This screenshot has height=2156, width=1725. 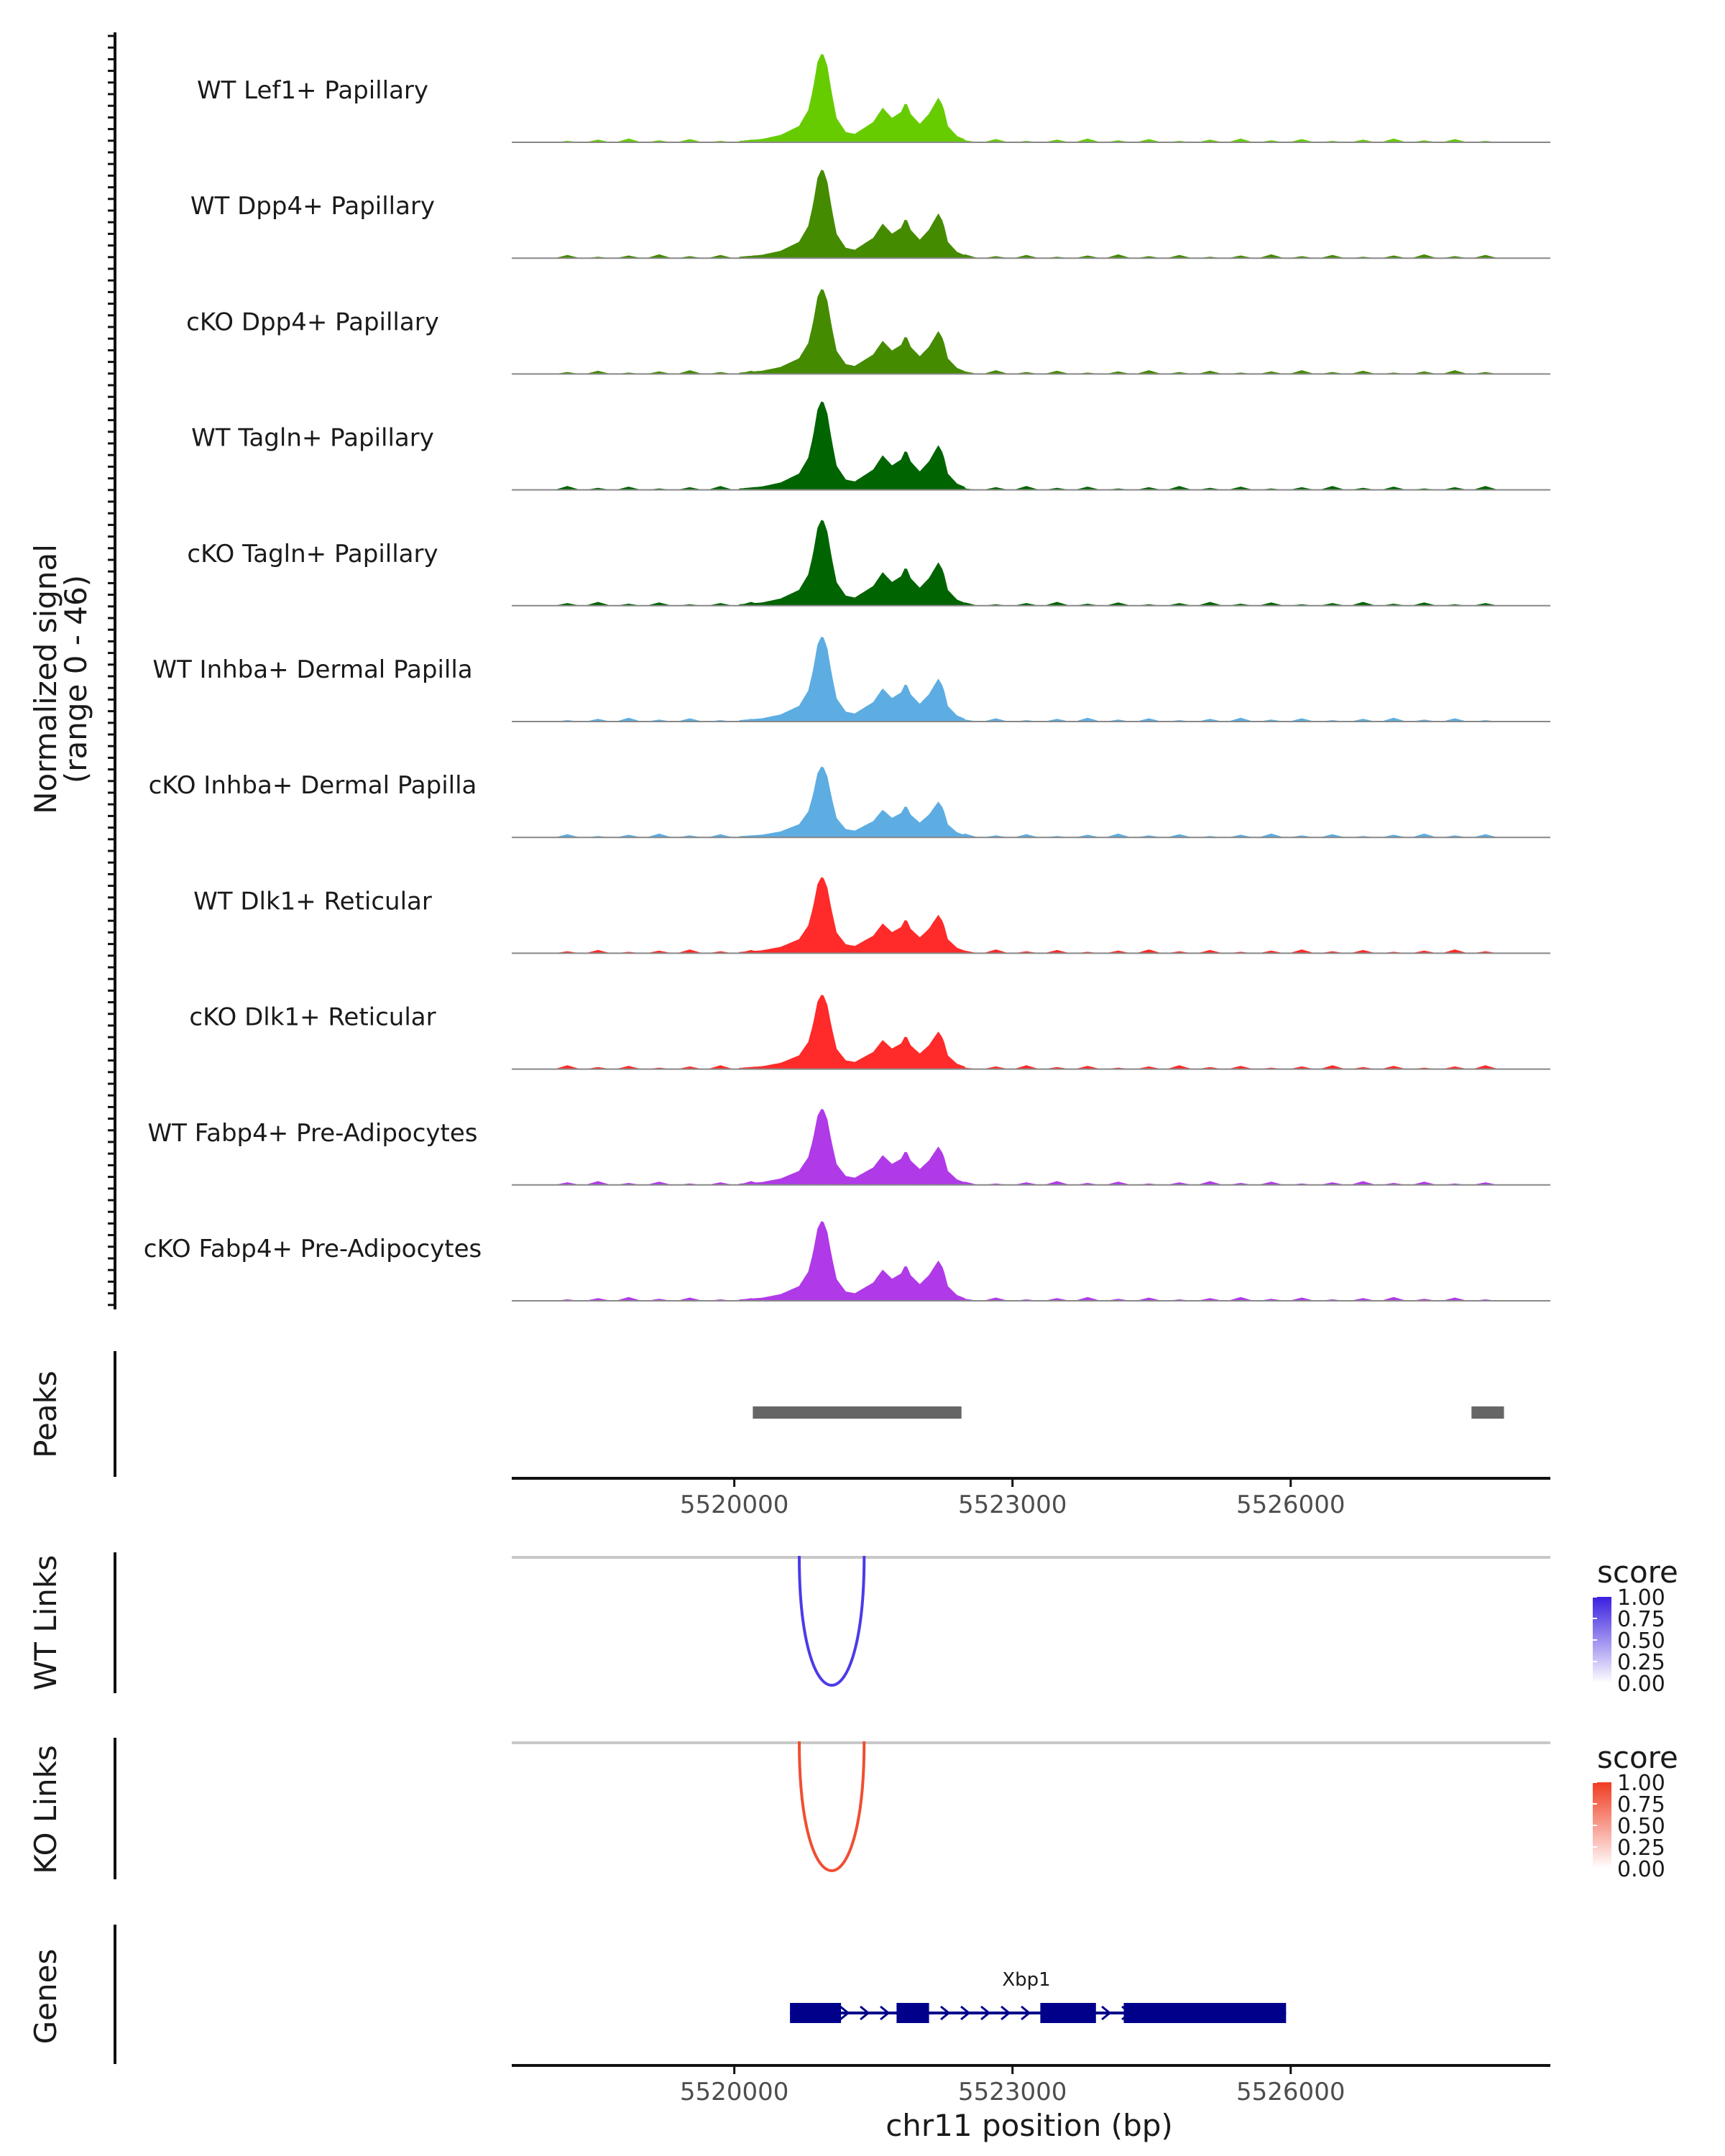 I want to click on peaks-panel: Peaks 5520000 5523000 5526000, so click(x=789, y=1435).